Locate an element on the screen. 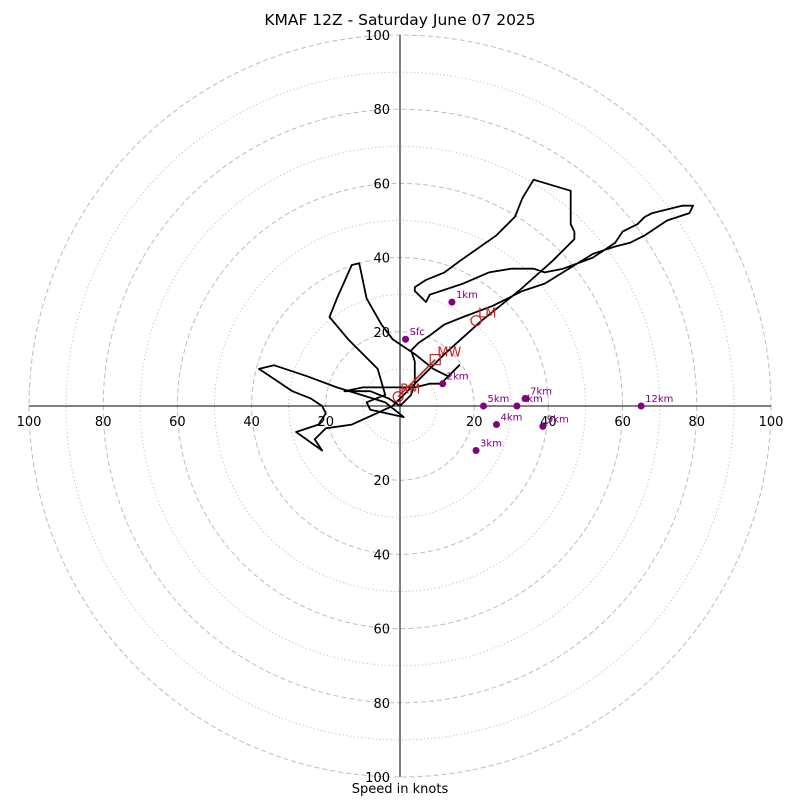 This screenshot has height=800, width=800. height-marker-label: Sfc is located at coordinates (417, 332).